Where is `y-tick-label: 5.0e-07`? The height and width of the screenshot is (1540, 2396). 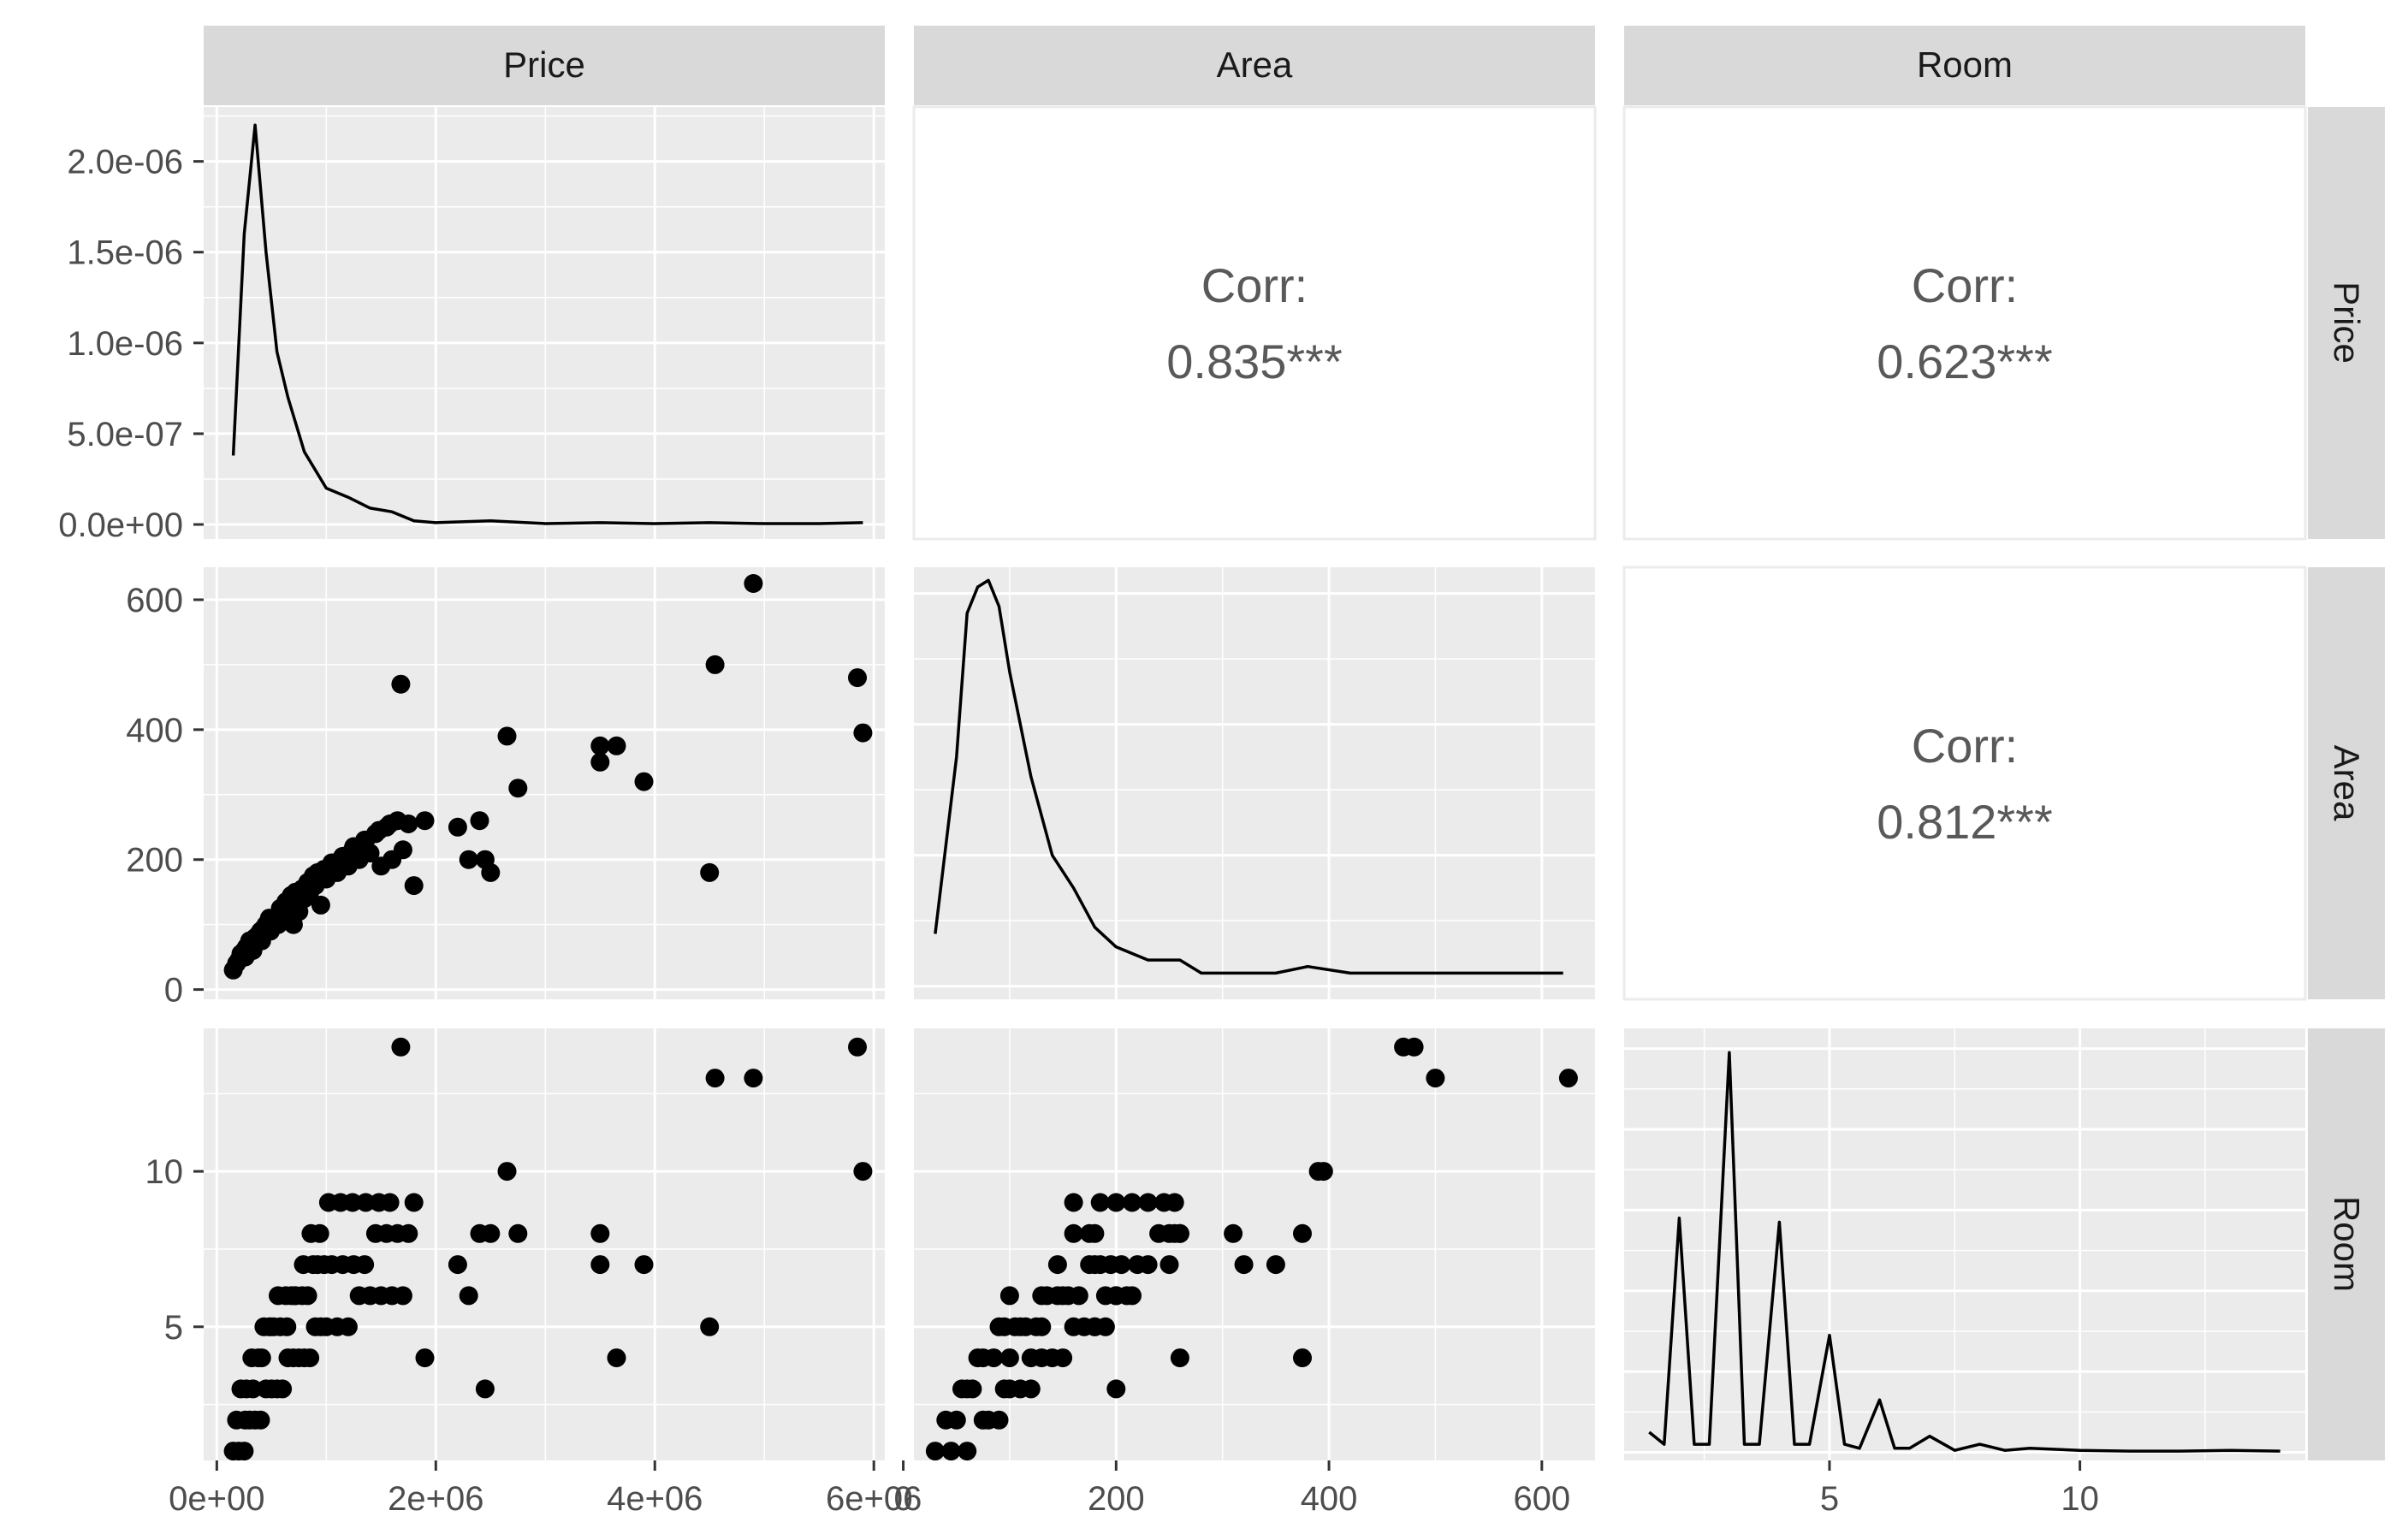 y-tick-label: 5.0e-07 is located at coordinates (125, 434).